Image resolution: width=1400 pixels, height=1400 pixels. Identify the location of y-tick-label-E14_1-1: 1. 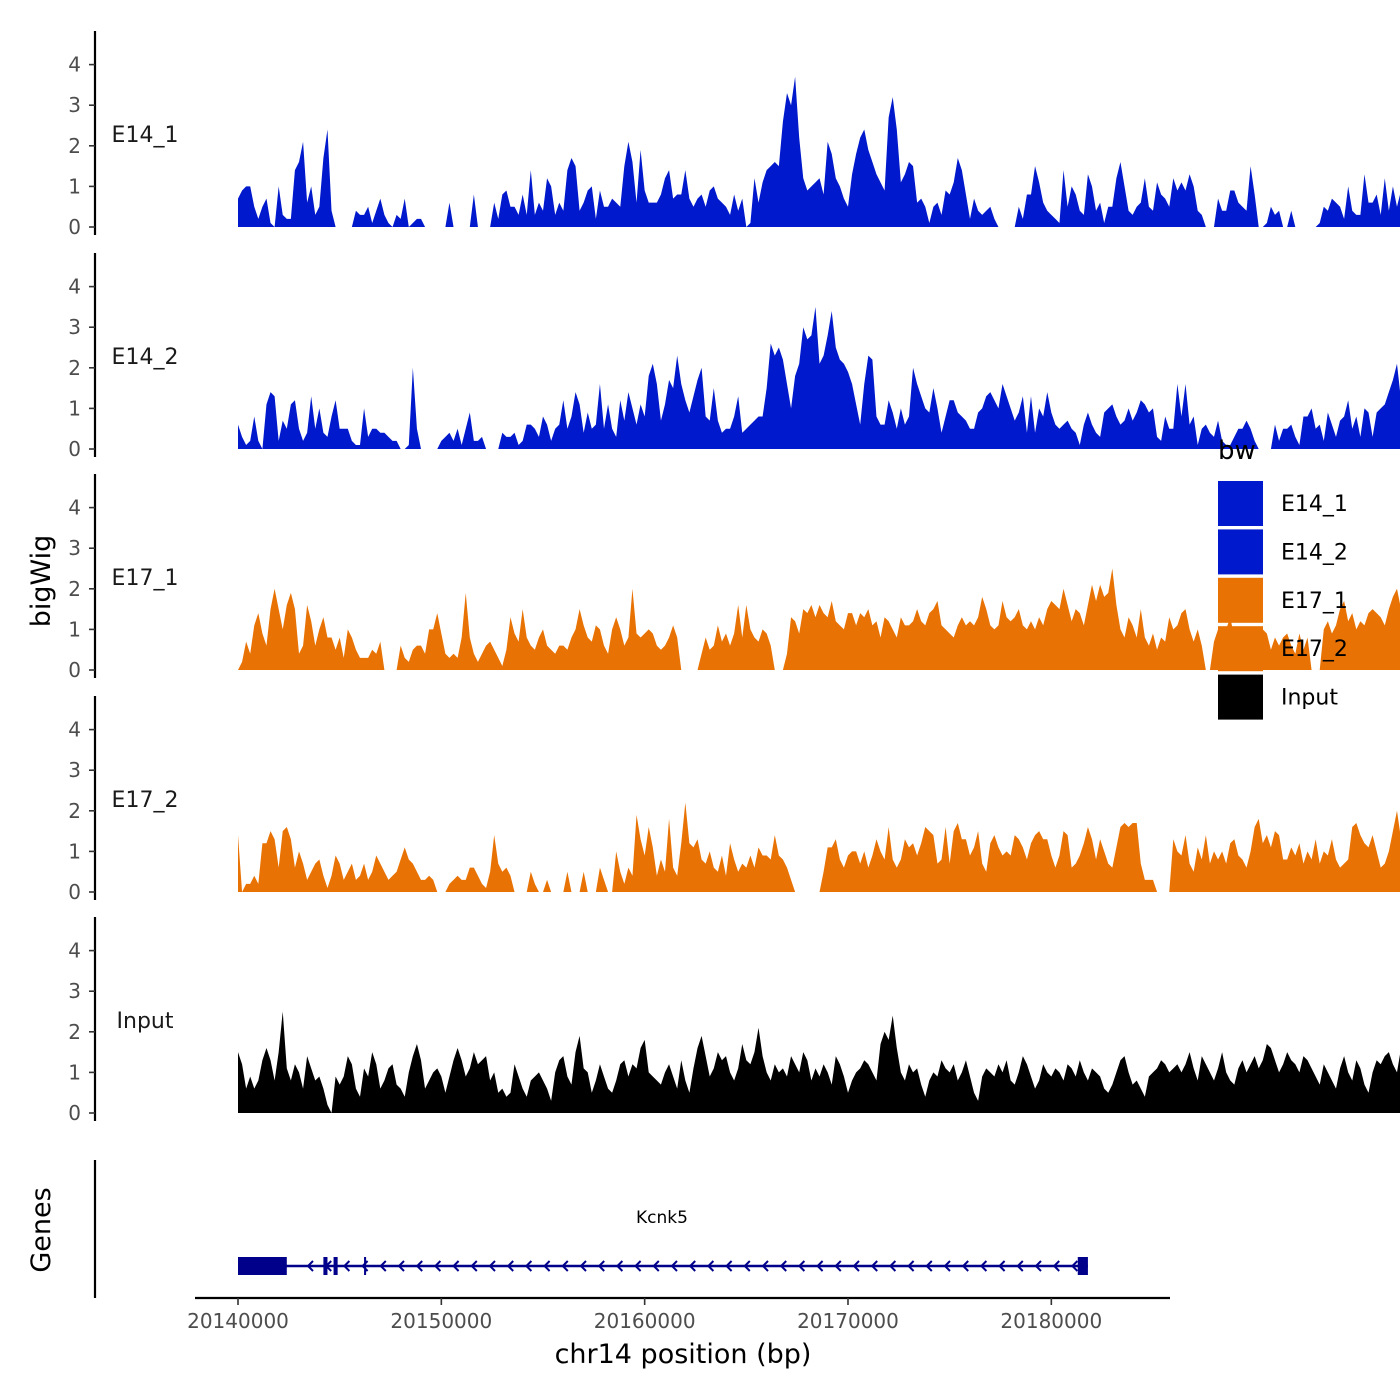
(74, 186).